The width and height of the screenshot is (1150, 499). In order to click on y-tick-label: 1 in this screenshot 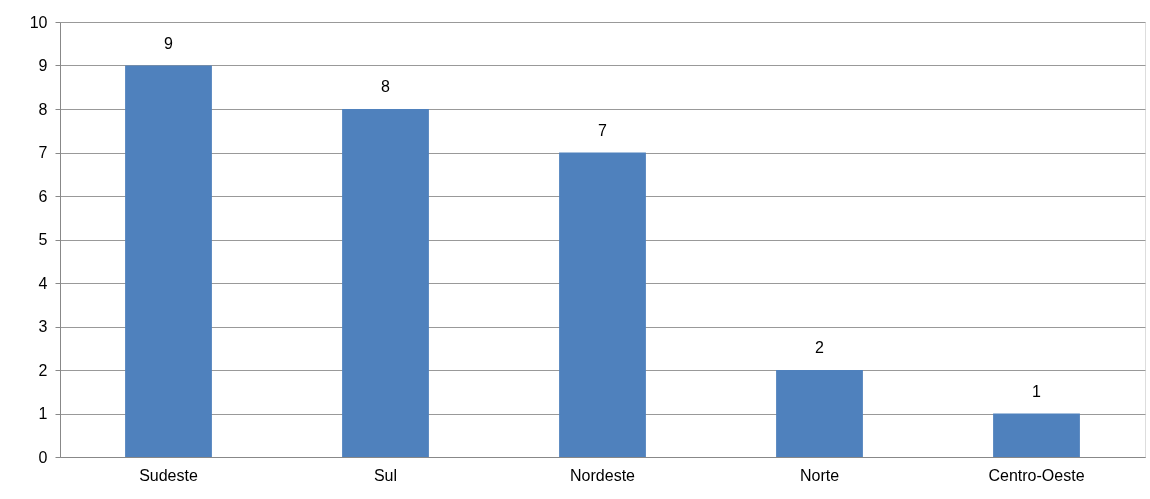, I will do `click(43, 413)`.